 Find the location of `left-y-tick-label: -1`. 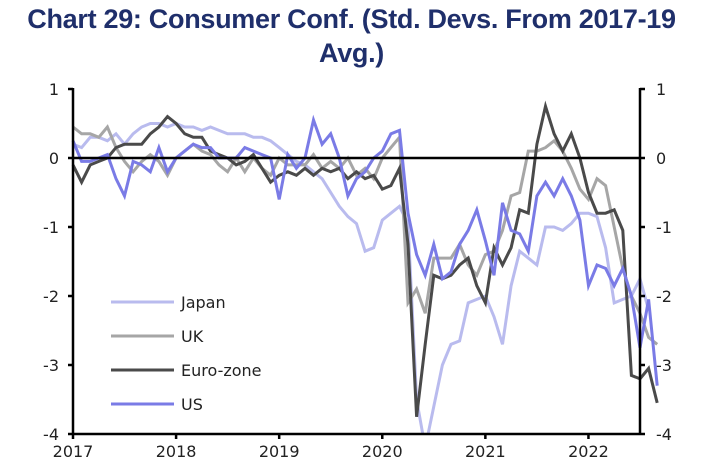

left-y-tick-label: -1 is located at coordinates (51, 227).